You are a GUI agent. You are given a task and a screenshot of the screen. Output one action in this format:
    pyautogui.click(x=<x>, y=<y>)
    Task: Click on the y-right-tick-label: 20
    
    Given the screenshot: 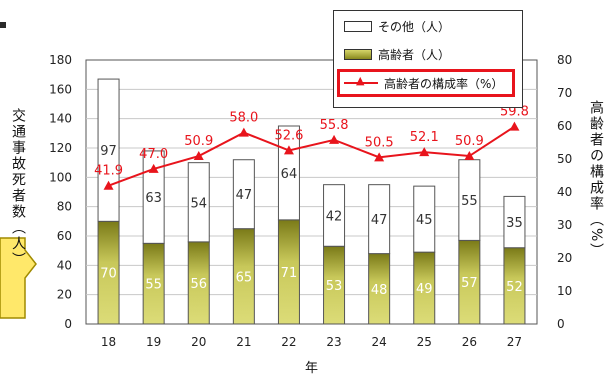 What is the action you would take?
    pyautogui.click(x=564, y=258)
    